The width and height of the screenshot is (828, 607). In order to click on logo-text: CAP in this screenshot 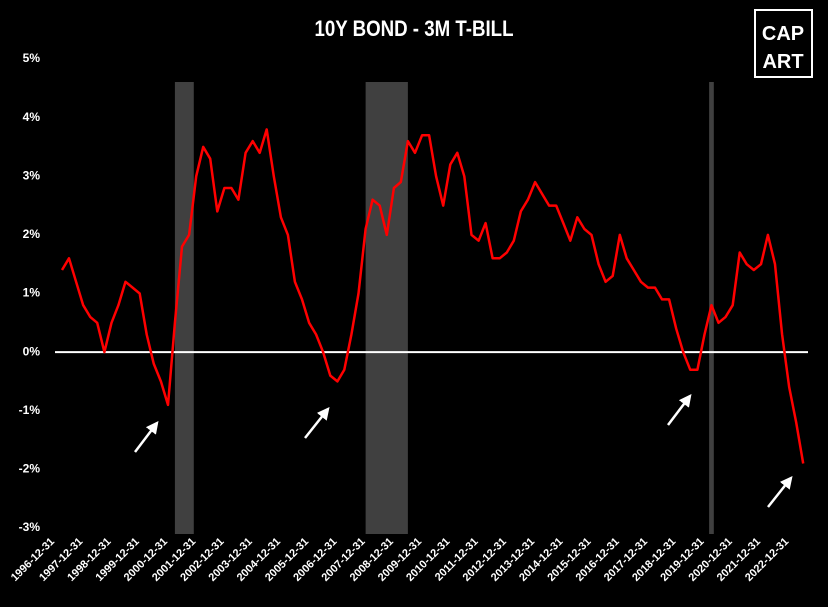, I will do `click(783, 34)`.